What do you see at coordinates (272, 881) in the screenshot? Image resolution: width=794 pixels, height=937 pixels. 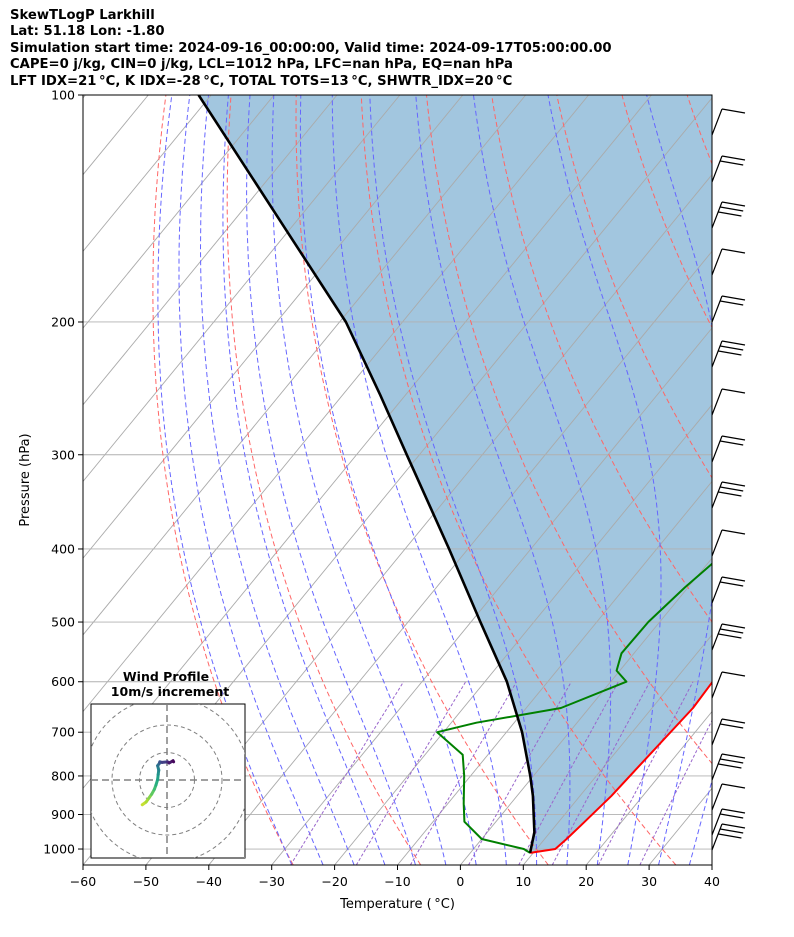 I see `x-tick-label: −30` at bounding box center [272, 881].